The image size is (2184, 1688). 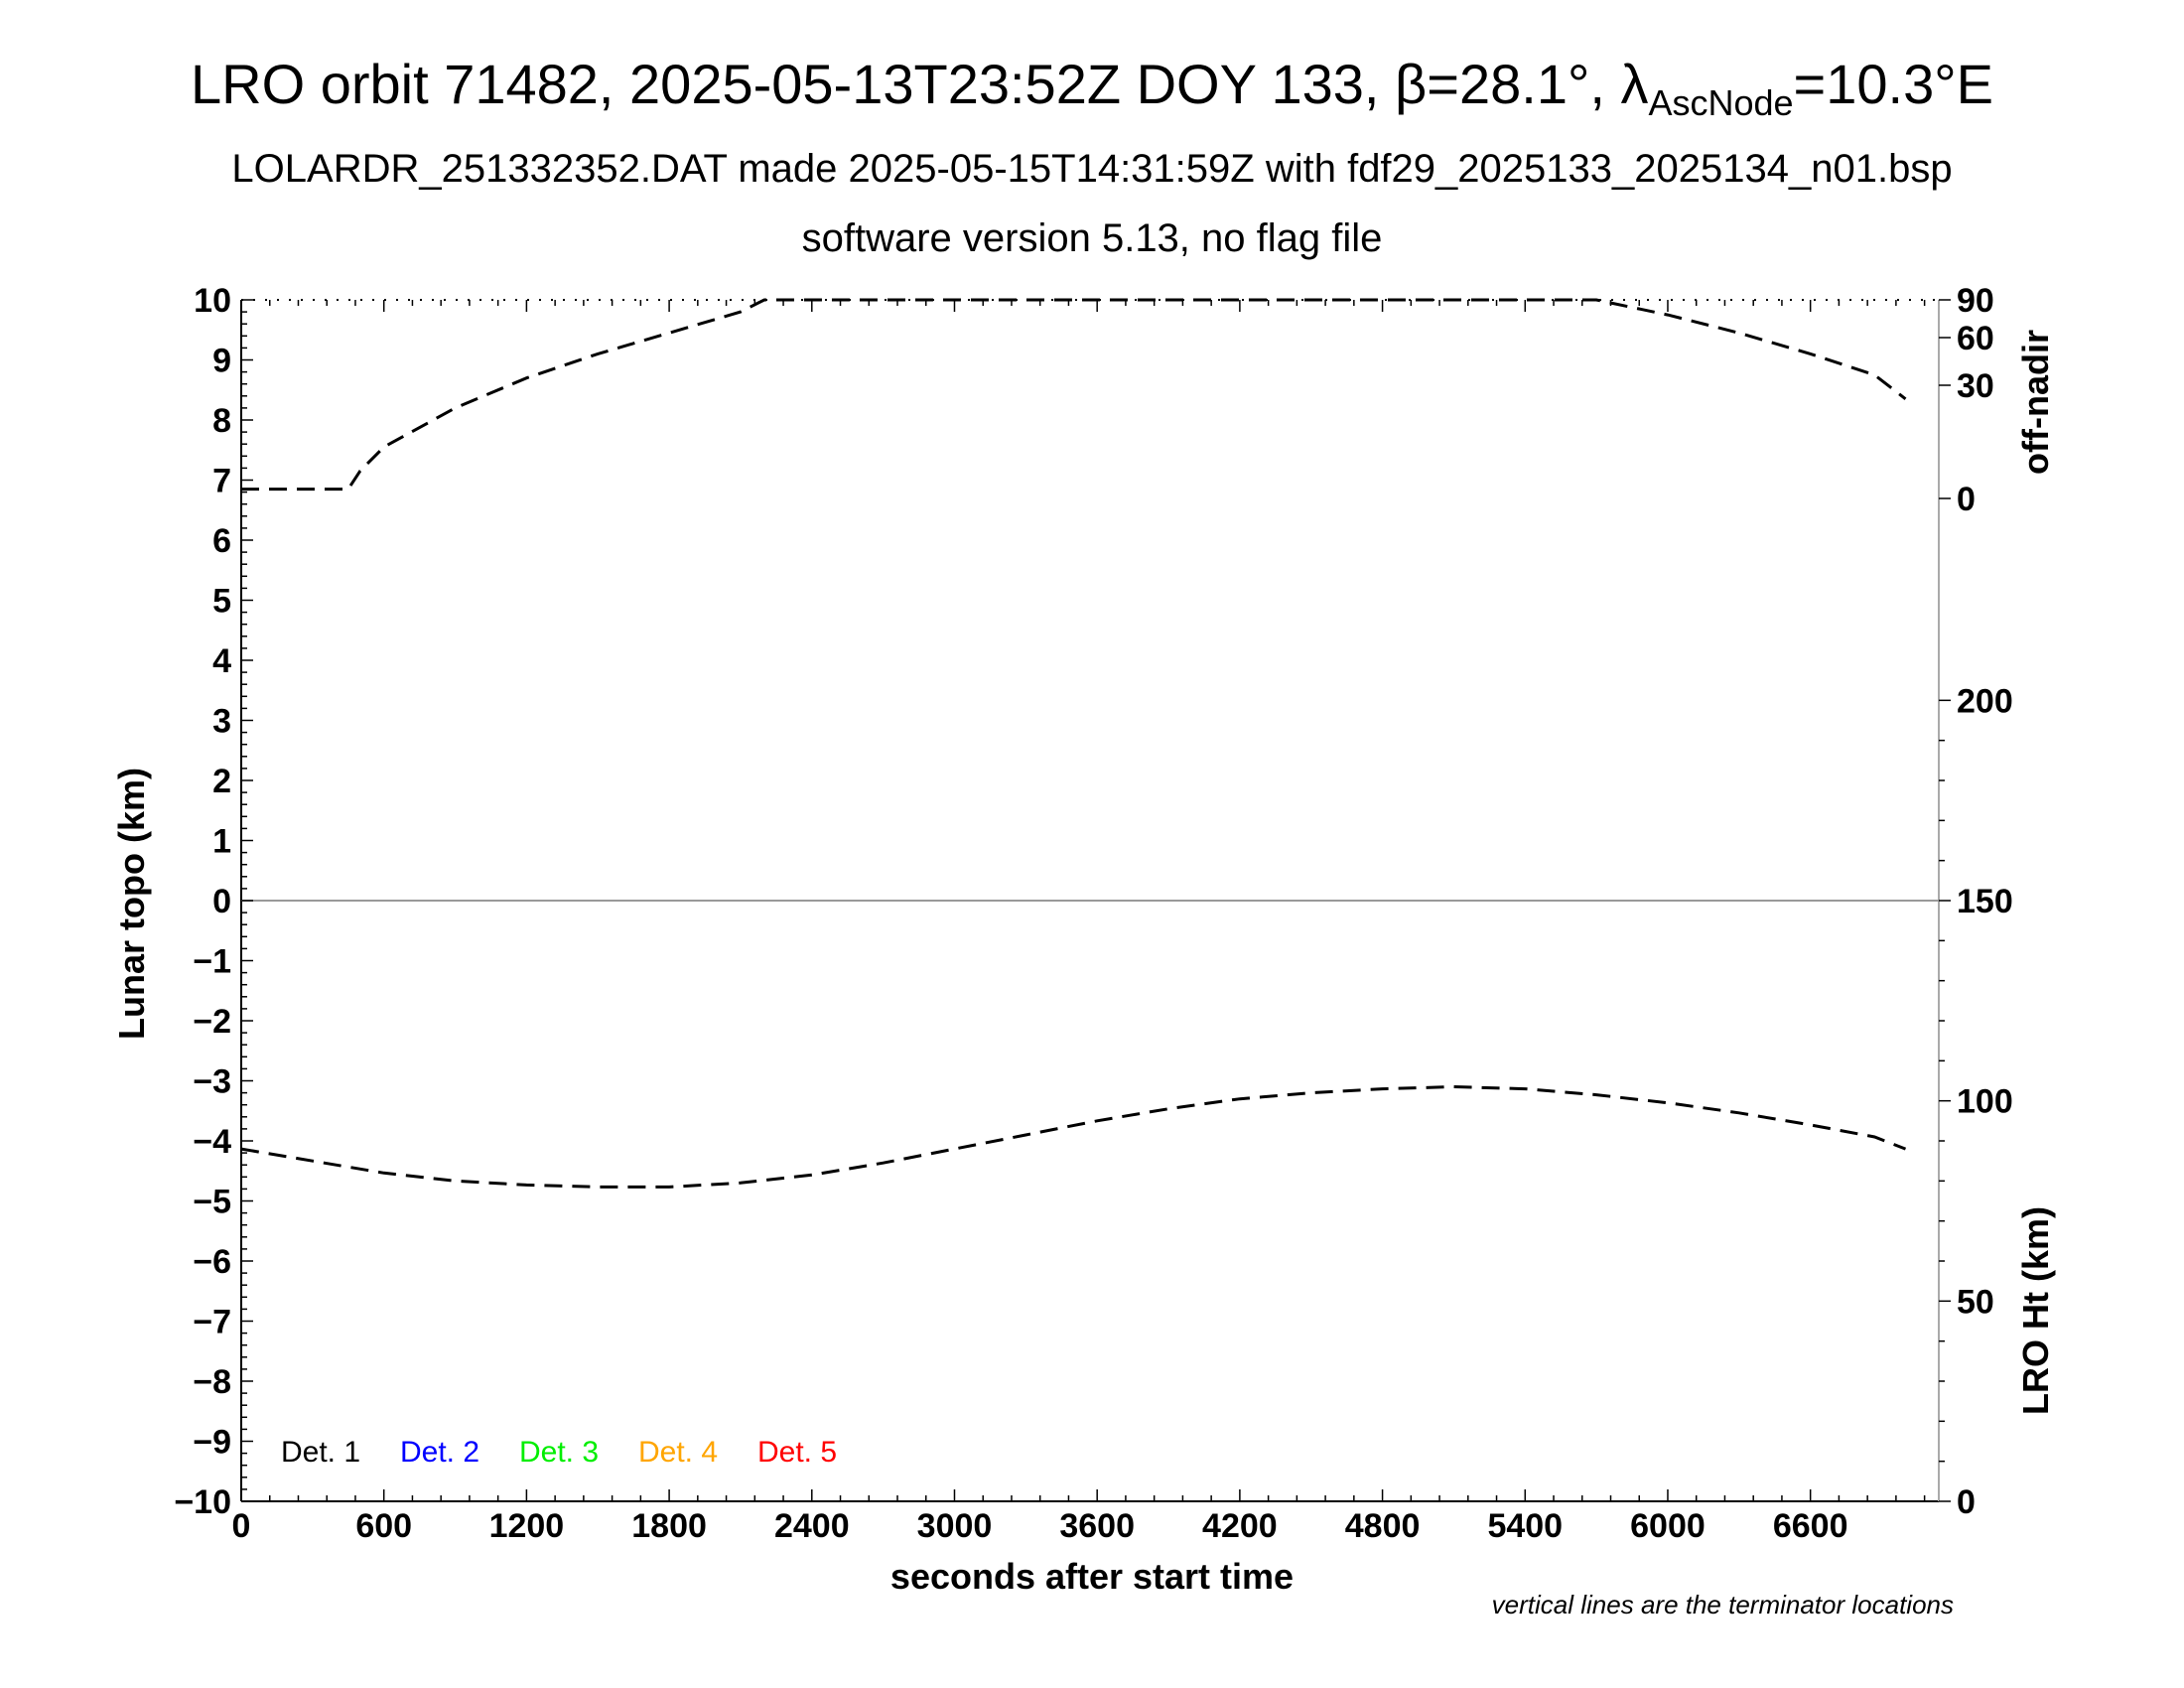 What do you see at coordinates (1668, 1526) in the screenshot?
I see `x-tick-label: 6000` at bounding box center [1668, 1526].